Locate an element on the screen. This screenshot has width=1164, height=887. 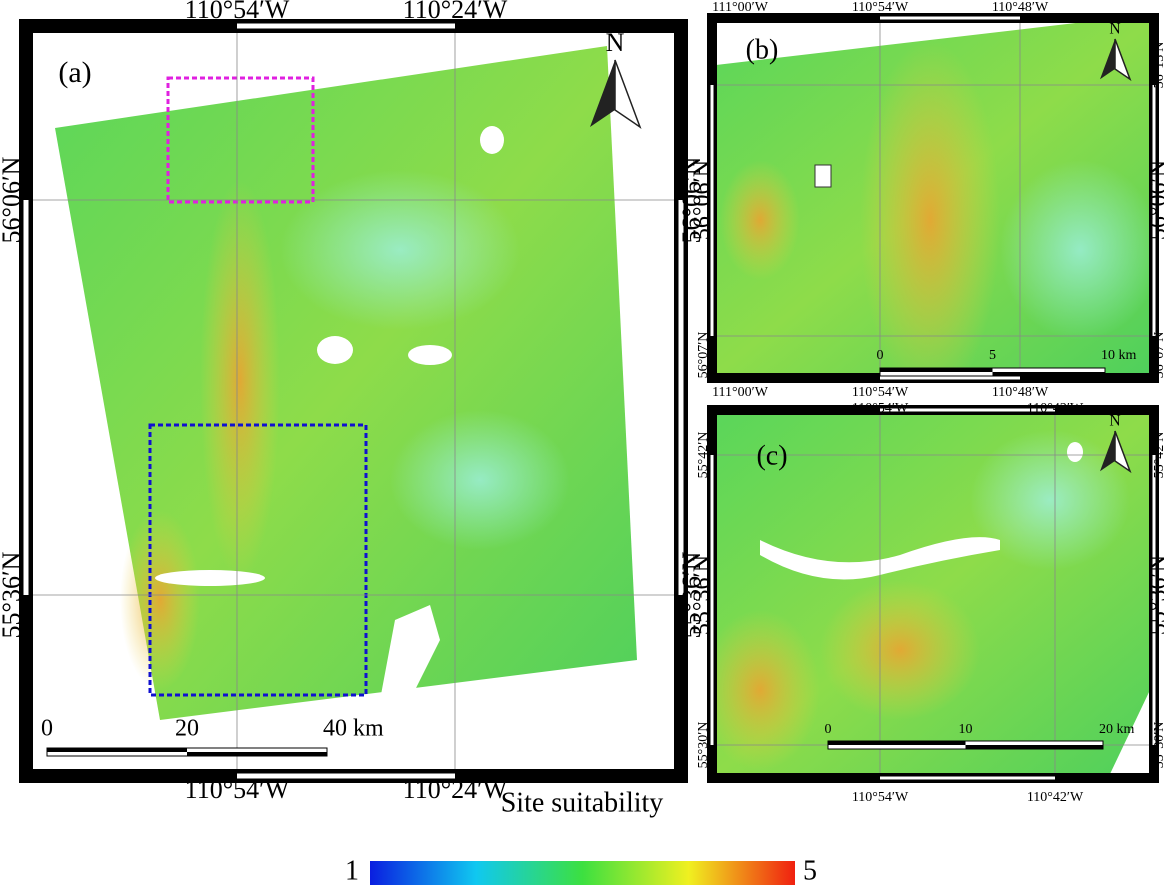
scale-label: 5 is located at coordinates (992, 355).